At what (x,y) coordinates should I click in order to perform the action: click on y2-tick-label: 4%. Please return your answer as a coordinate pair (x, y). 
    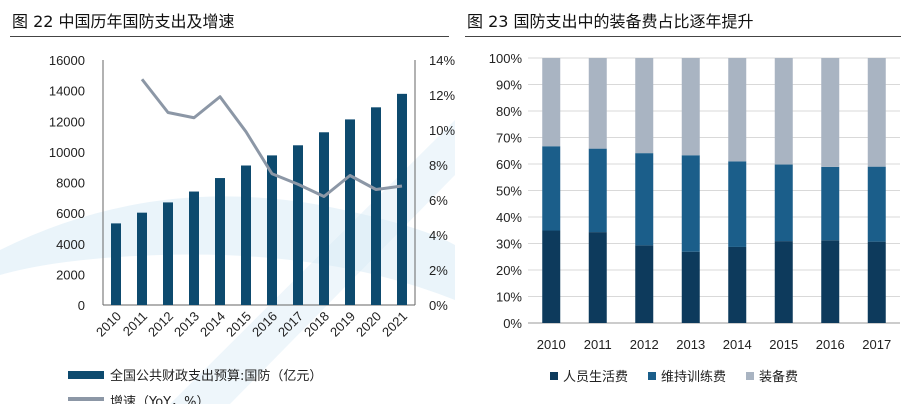
    Looking at the image, I should click on (438, 235).